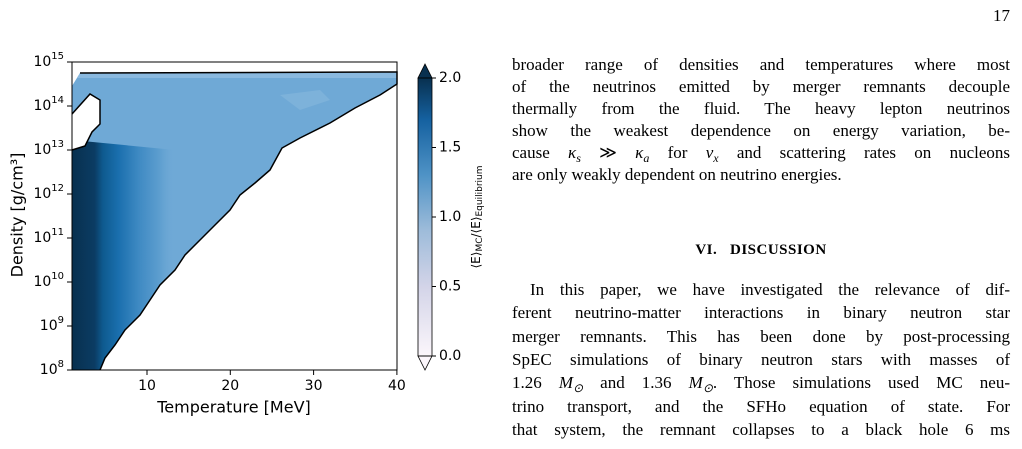 This screenshot has height=449, width=1022. What do you see at coordinates (864, 152) in the screenshot?
I see `text-span: and scattering rates on nucleons` at bounding box center [864, 152].